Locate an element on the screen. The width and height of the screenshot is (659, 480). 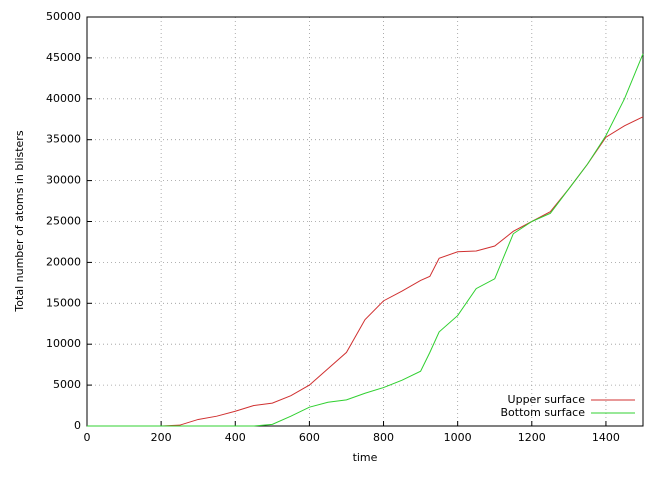
y-tick-label: 50000 is located at coordinates (63, 16).